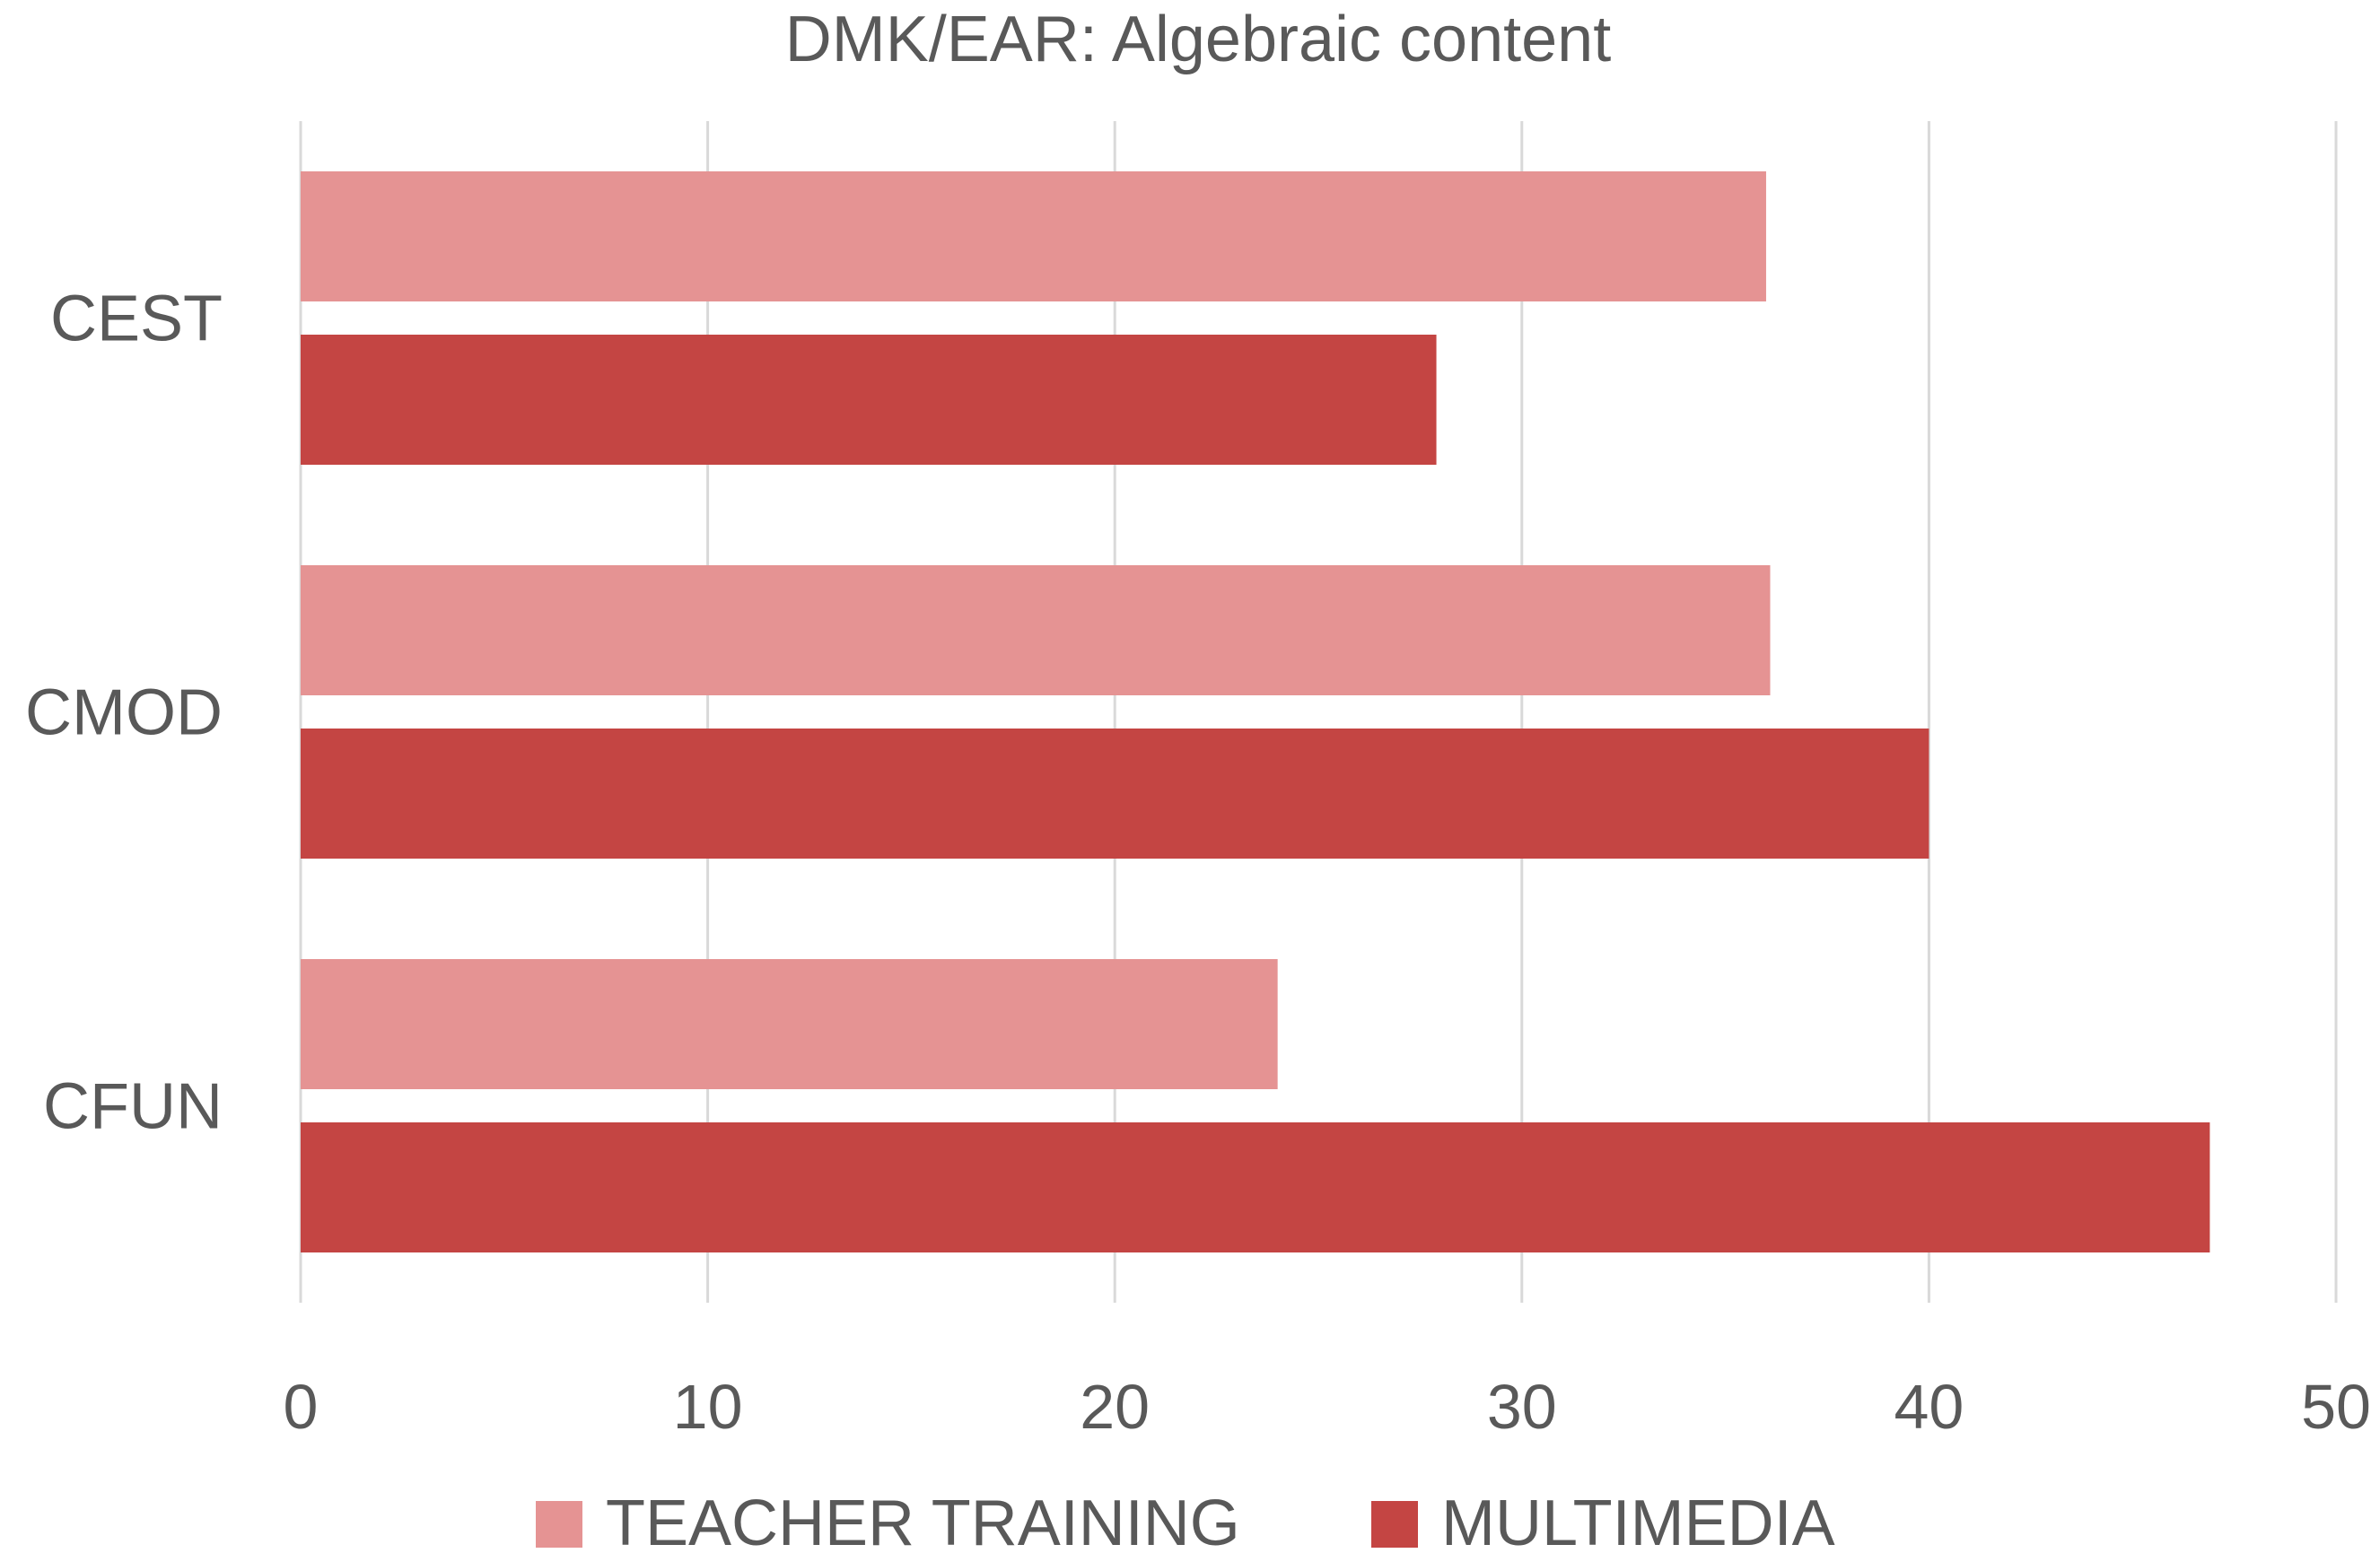 The width and height of the screenshot is (2380, 1562). Describe the element at coordinates (1036, 630) in the screenshot. I see `bar-teacher-training-cmod` at that location.